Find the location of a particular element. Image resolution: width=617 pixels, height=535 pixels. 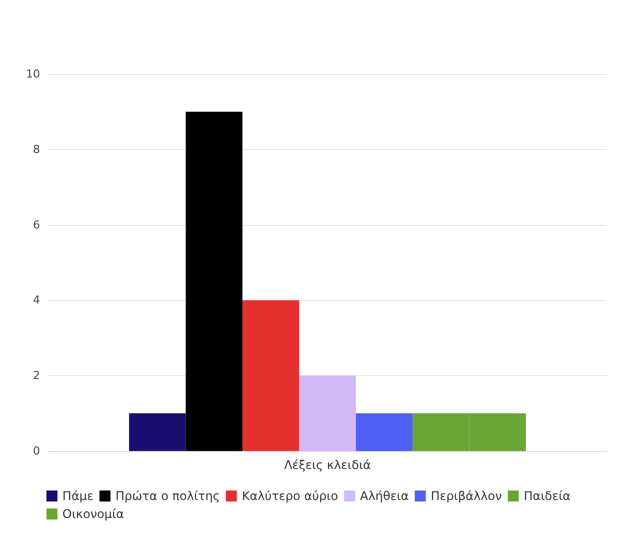

y-tick-label: 8 is located at coordinates (36, 149).